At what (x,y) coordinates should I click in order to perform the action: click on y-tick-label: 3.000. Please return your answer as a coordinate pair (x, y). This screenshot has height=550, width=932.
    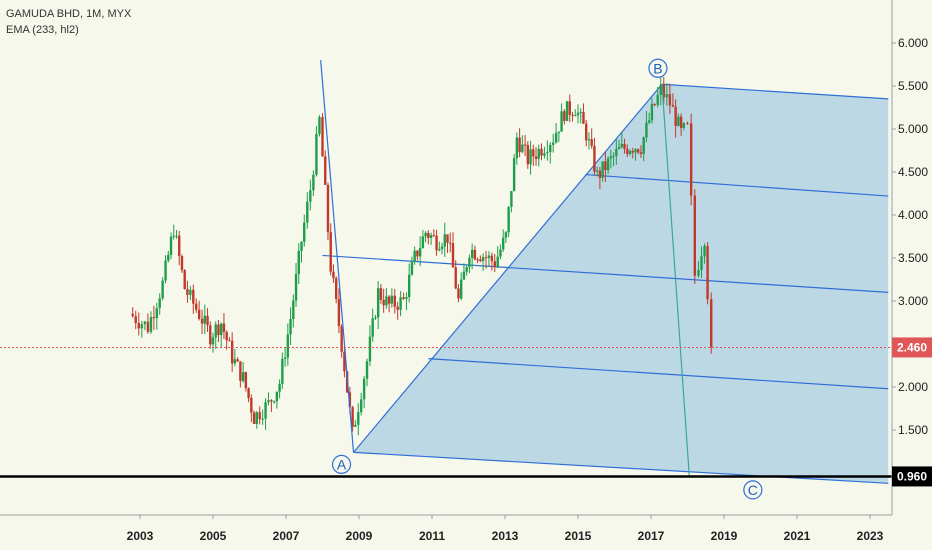
    Looking at the image, I should click on (913, 301).